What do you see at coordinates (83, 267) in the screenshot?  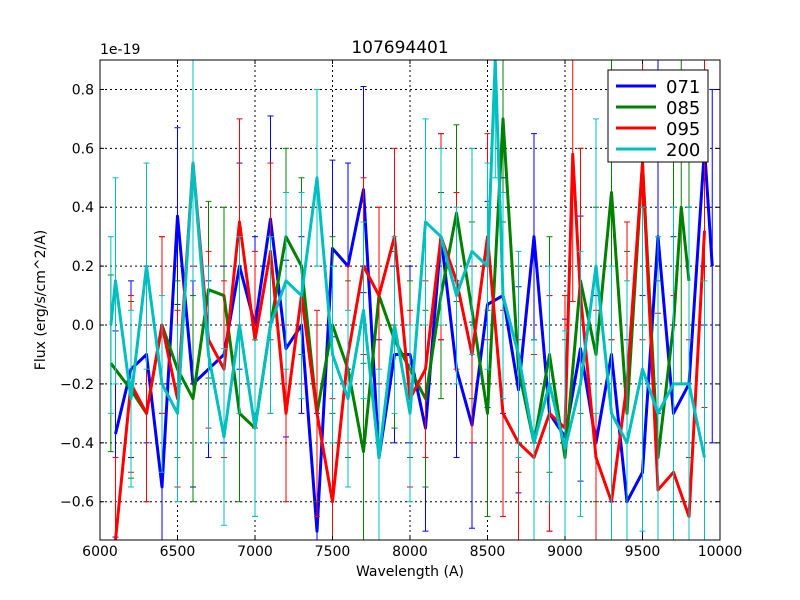 I see `y-tick-label: 0.2` at bounding box center [83, 267].